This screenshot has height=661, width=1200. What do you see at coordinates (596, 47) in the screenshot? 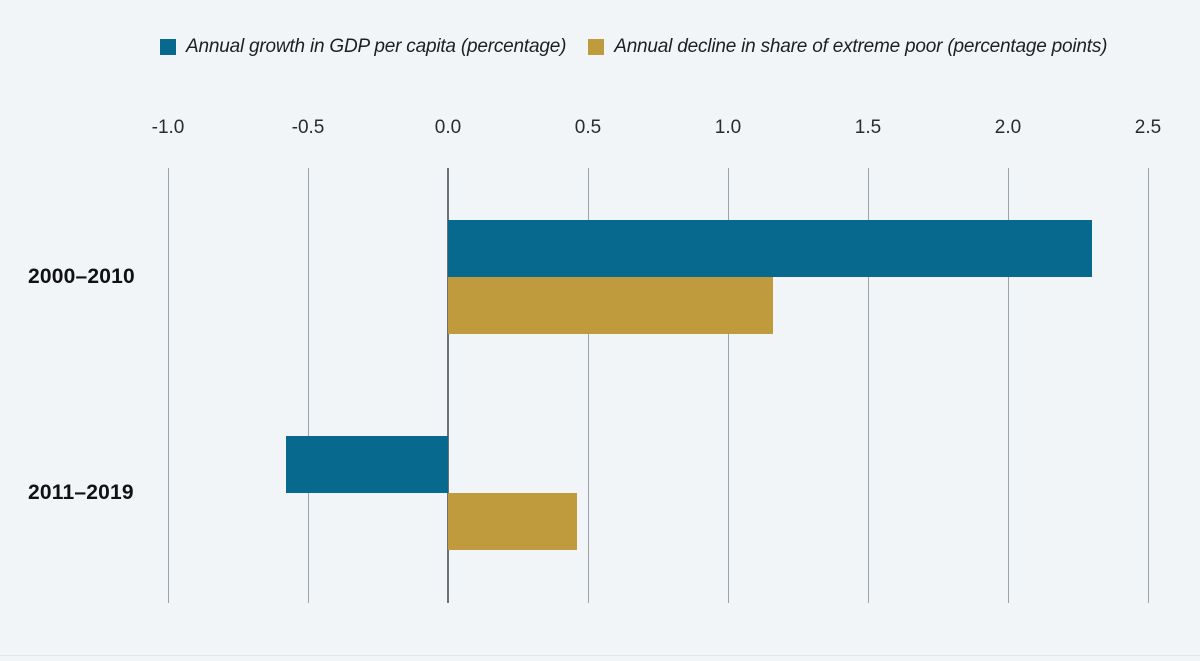
I see `legend-swatch-poor-decline-icon` at bounding box center [596, 47].